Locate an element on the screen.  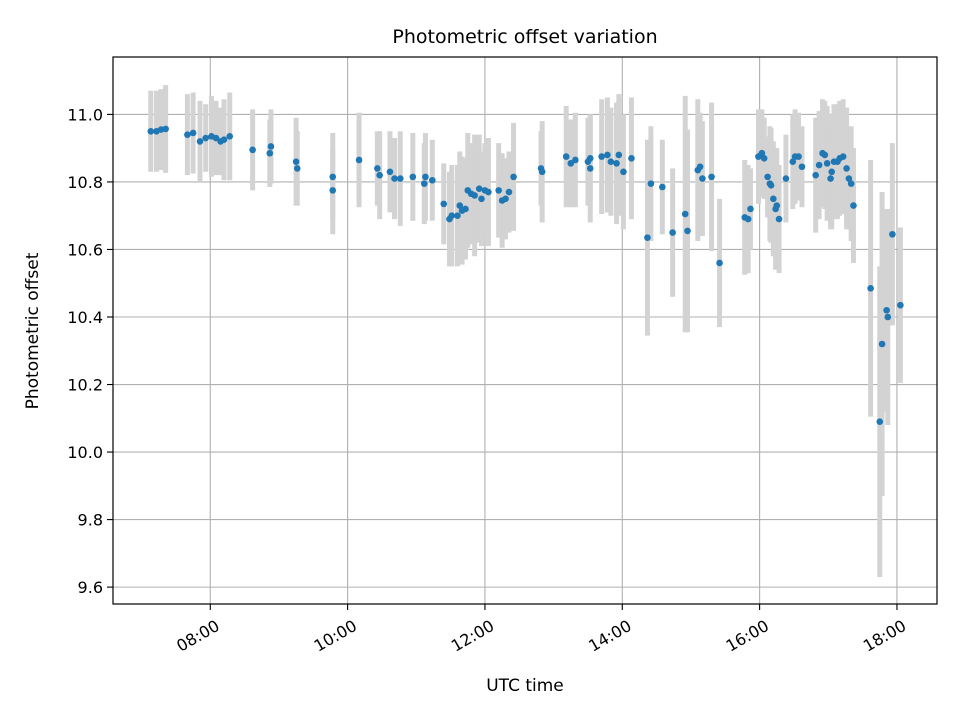
y-tick-label: 9.8 is located at coordinates (90, 520).